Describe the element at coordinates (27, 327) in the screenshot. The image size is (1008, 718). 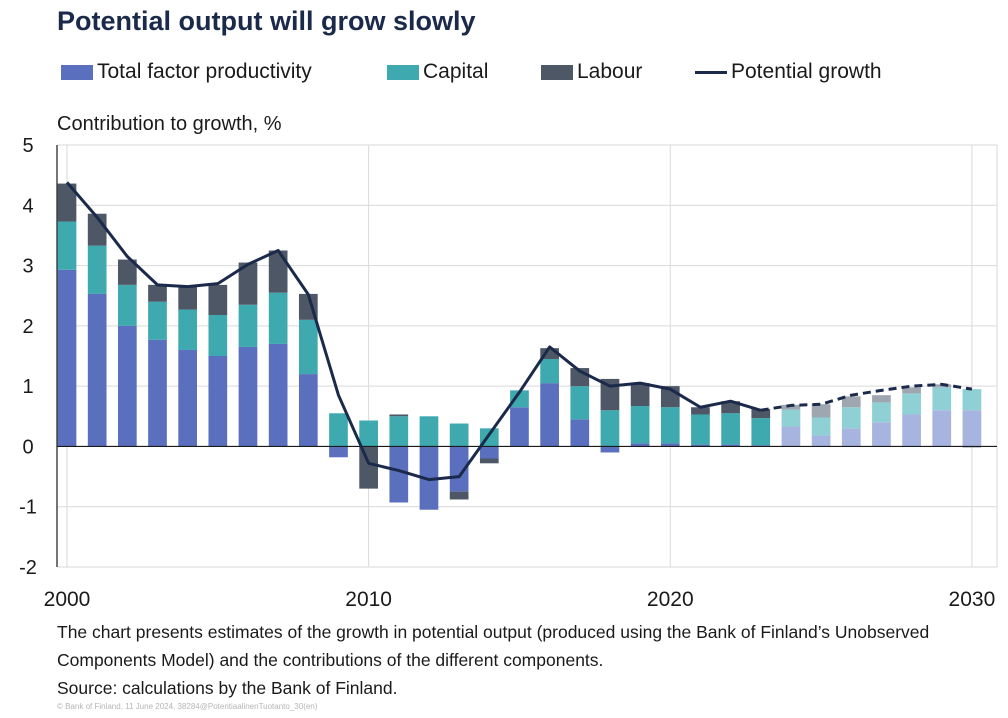
I see `y-tick-label: 2` at that location.